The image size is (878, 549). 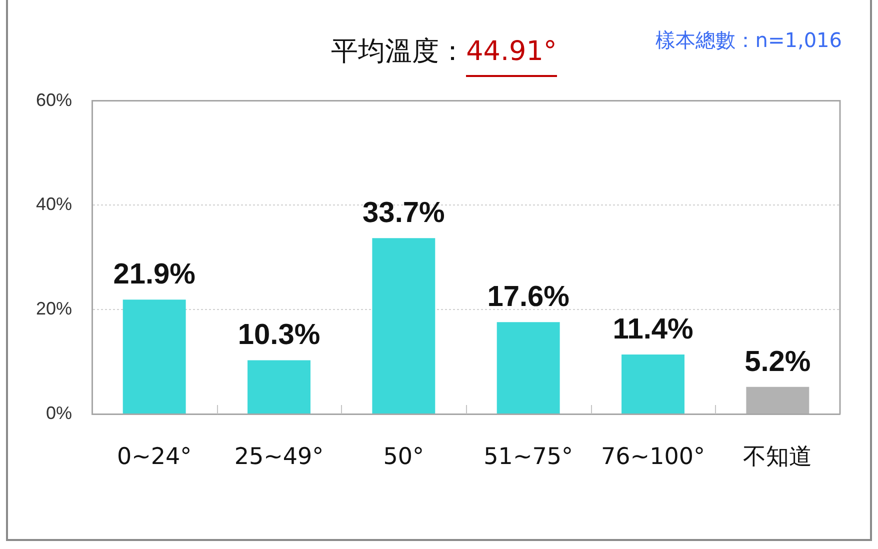 What do you see at coordinates (54, 204) in the screenshot?
I see `y-tick-label: 40%` at bounding box center [54, 204].